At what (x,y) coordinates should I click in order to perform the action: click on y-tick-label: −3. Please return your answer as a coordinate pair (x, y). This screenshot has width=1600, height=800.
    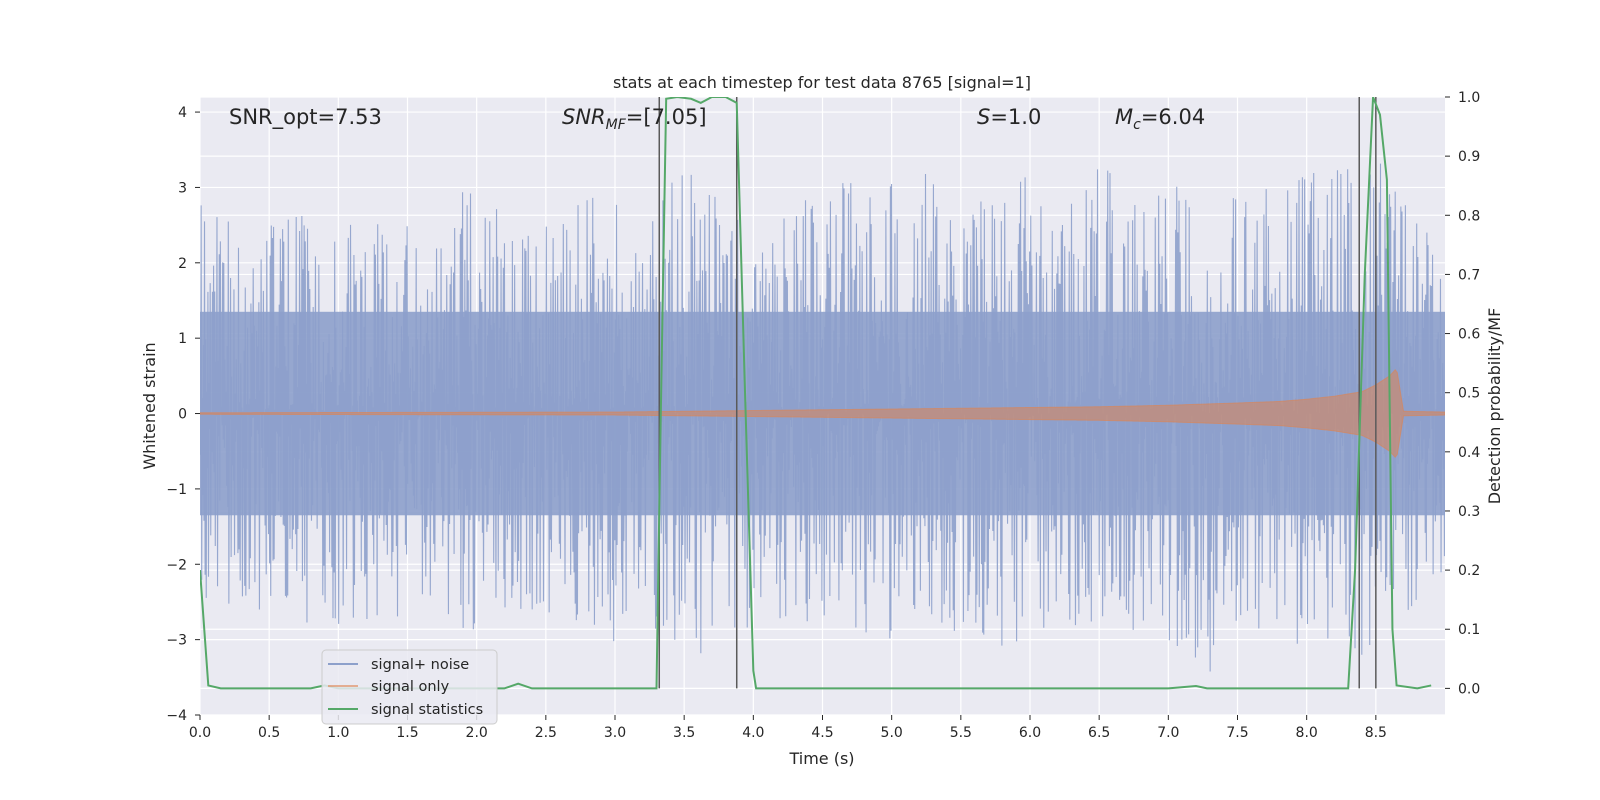
    Looking at the image, I should click on (176, 641).